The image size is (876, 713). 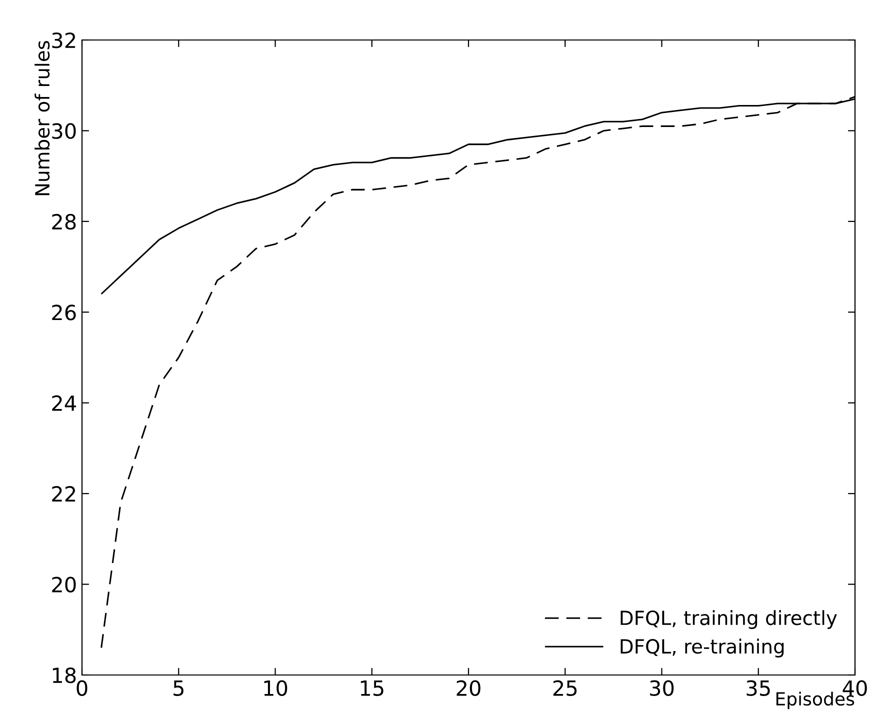 What do you see at coordinates (276, 688) in the screenshot?
I see `x-tick-label: 10` at bounding box center [276, 688].